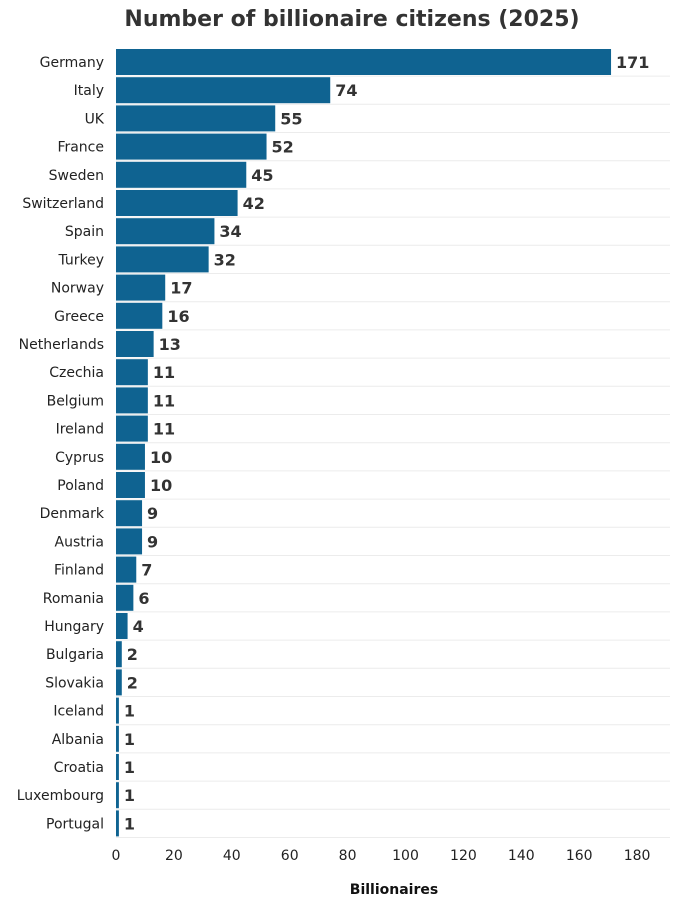 The height and width of the screenshot is (901, 700). What do you see at coordinates (61, 345) in the screenshot?
I see `category-label: Netherlands` at bounding box center [61, 345].